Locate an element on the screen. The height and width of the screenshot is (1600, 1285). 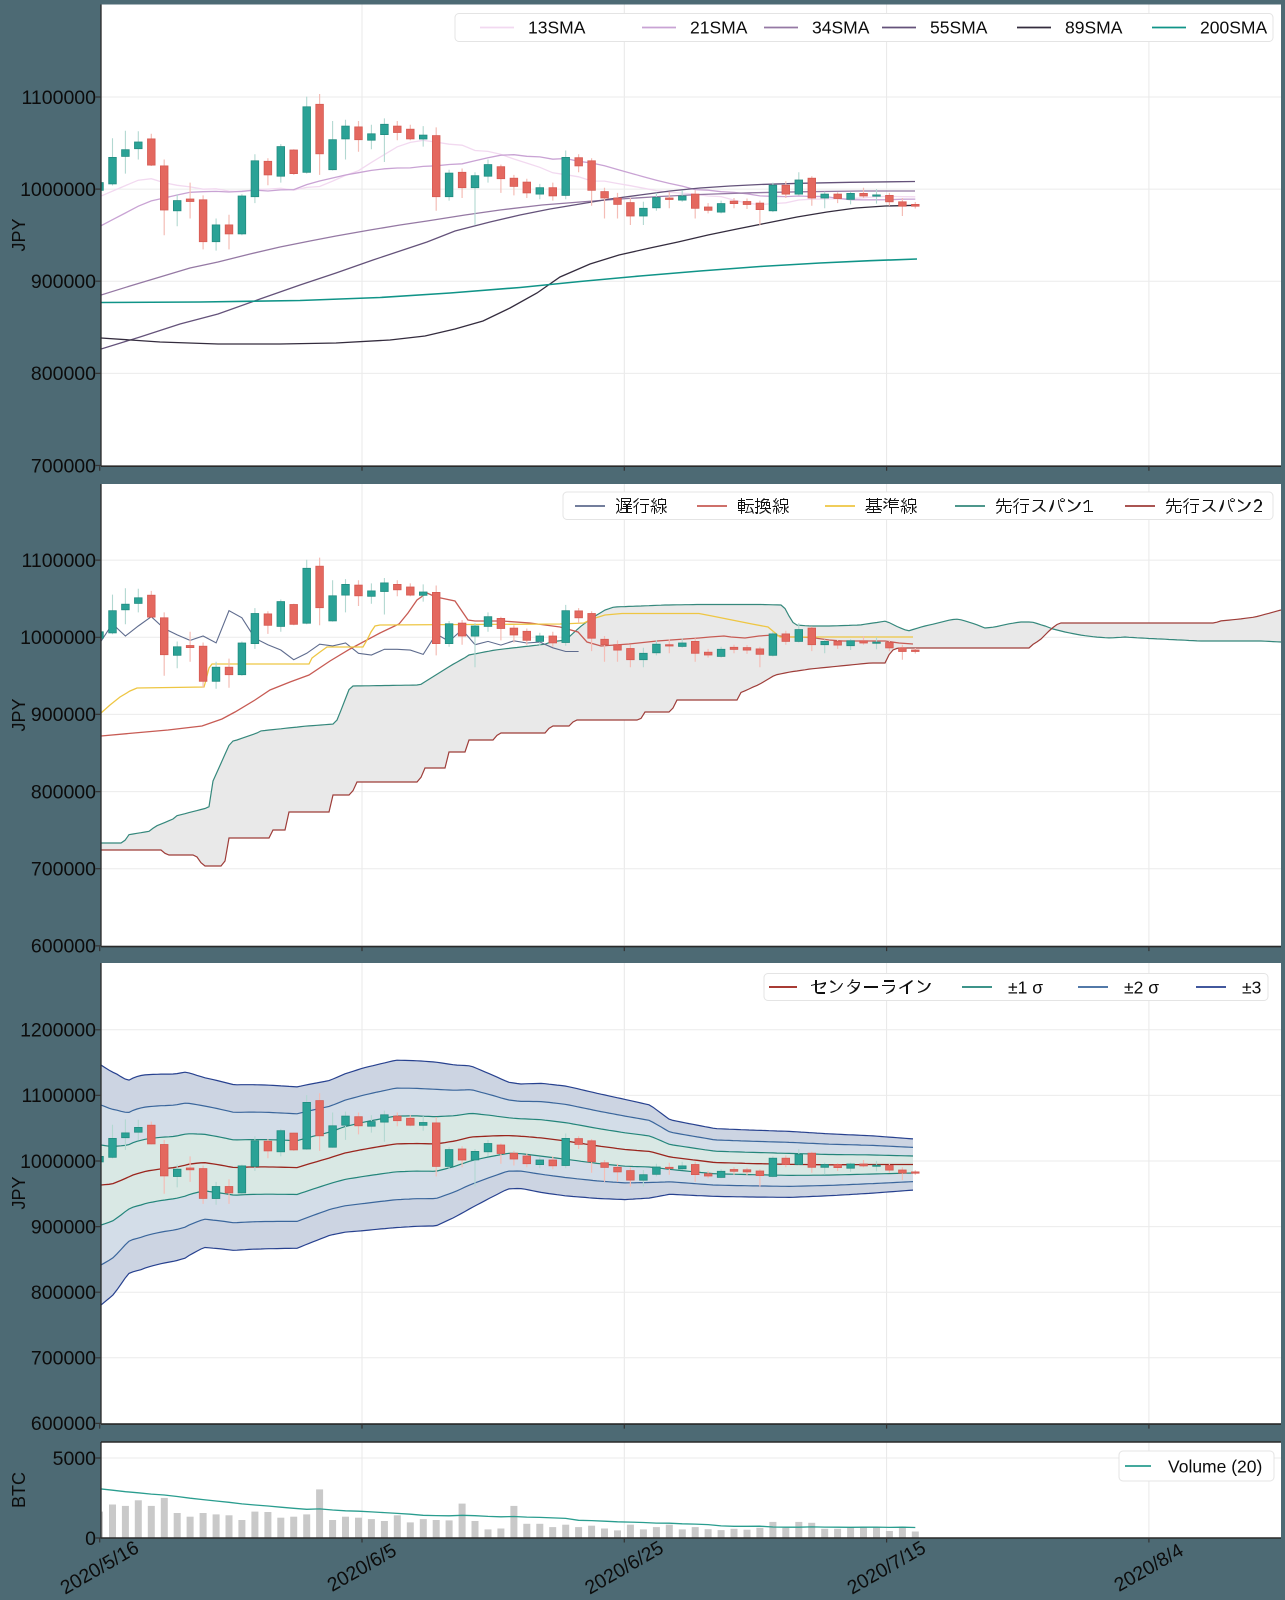
svg-text: 200SMA is located at coordinates (1233, 28).